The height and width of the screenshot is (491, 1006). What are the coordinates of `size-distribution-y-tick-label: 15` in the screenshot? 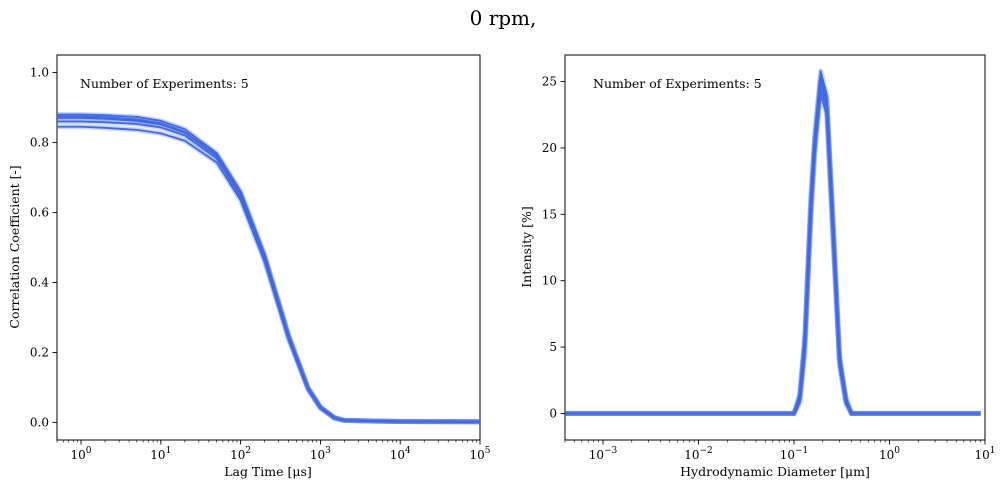 It's located at (549, 214).